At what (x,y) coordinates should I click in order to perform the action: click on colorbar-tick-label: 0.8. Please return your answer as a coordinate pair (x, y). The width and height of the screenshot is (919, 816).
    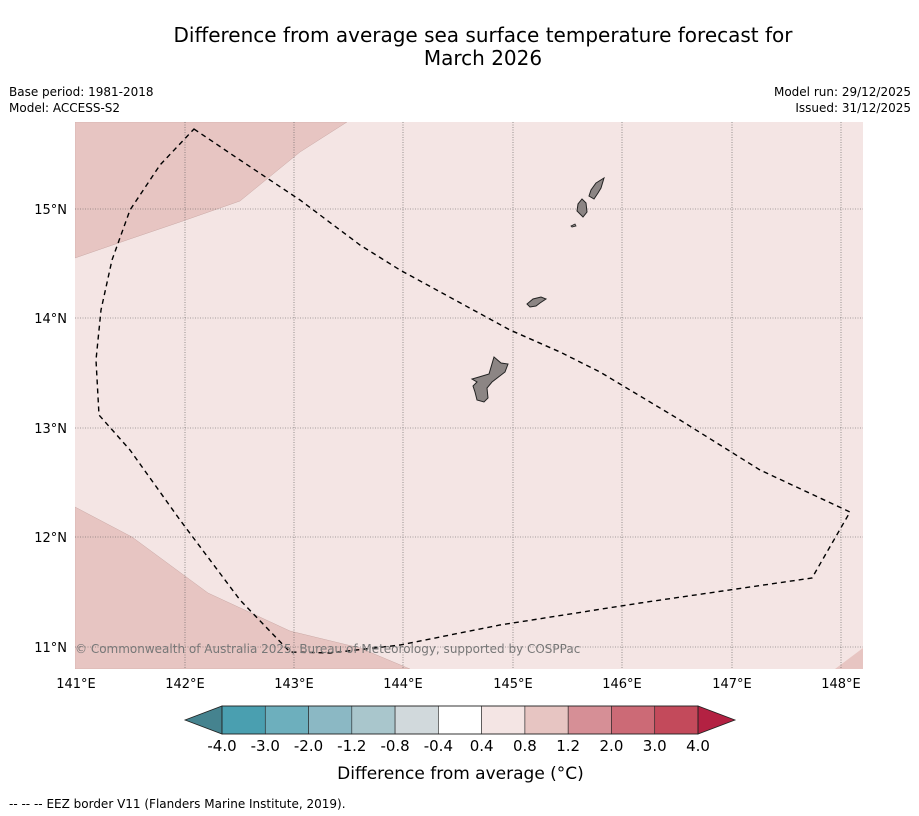
    Looking at the image, I should click on (525, 746).